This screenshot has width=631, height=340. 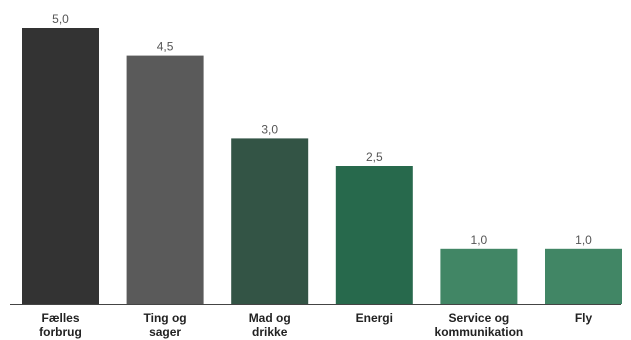 I want to click on category-label-line: Fælles, so click(x=60, y=318).